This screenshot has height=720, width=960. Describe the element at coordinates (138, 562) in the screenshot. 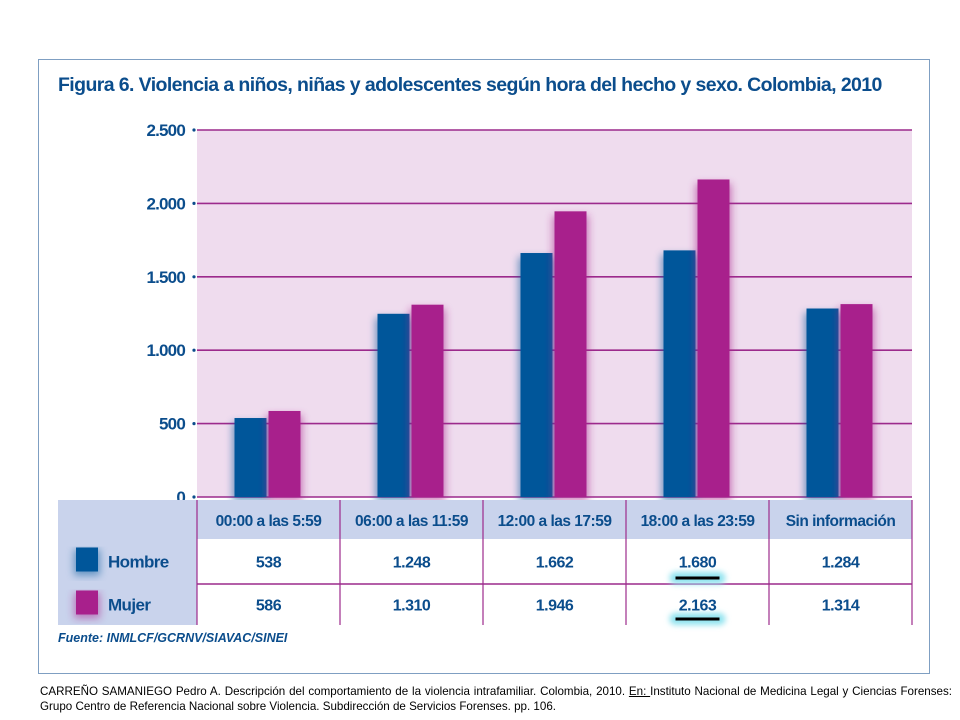

I see `legend-label: Hombre` at that location.